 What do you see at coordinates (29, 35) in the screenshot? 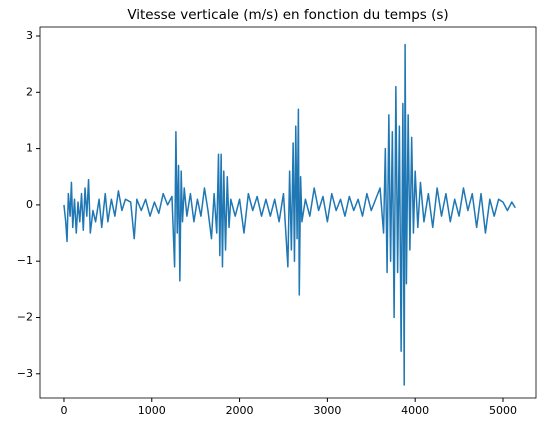
I see `y-tick-label: 3` at bounding box center [29, 35].